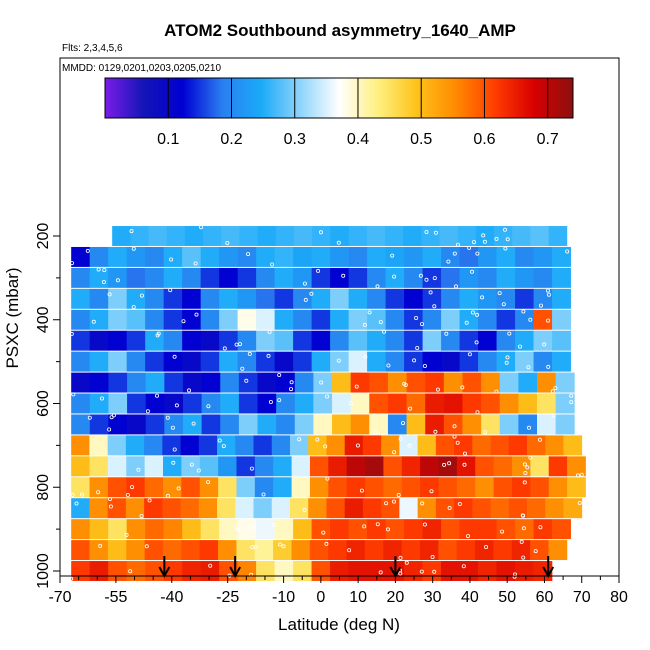 The width and height of the screenshot is (650, 650). I want to click on flights-label: Flts: 2,3,4,5,6, so click(92, 48).